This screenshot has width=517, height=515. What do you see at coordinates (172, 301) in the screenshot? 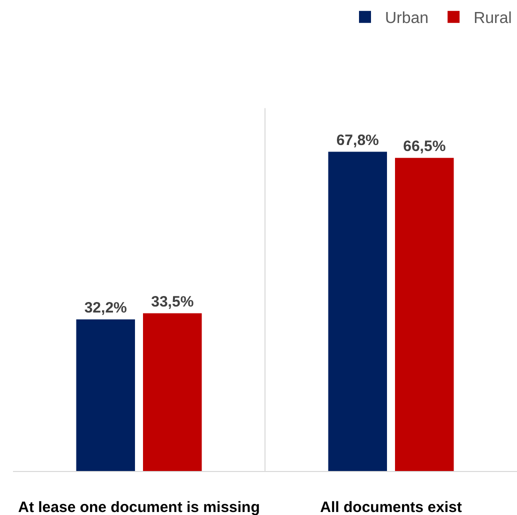
I see `data-label: 33,5%` at bounding box center [172, 301].